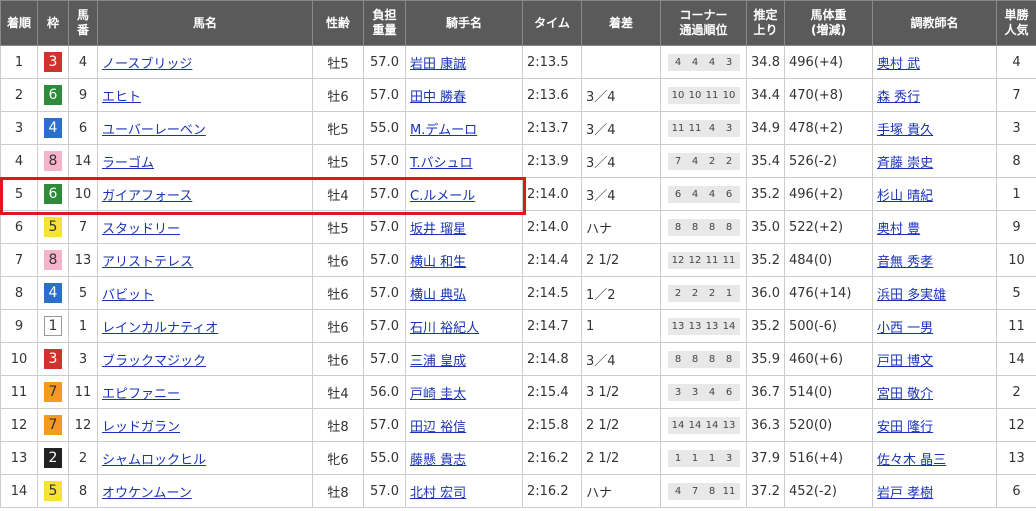 The image size is (1036, 511). What do you see at coordinates (438, 394) in the screenshot?
I see `jockey-link: 戸崎 圭太` at bounding box center [438, 394].